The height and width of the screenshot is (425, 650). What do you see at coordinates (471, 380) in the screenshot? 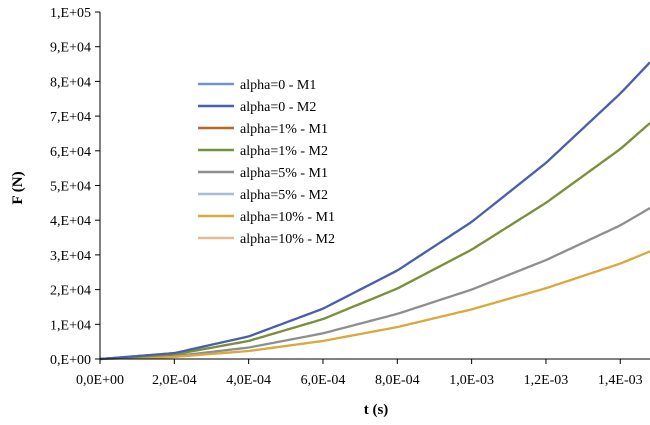
I see `x-tick-label: 1,0E-03` at bounding box center [471, 380].